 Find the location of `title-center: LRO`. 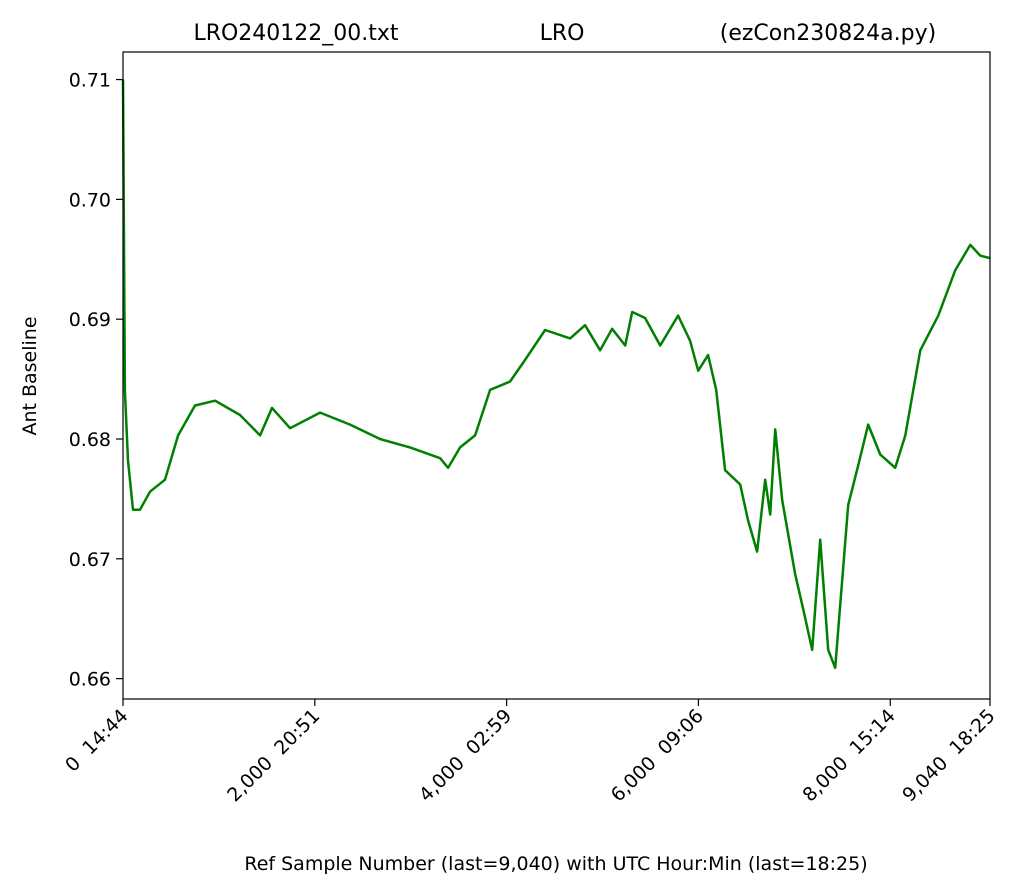

title-center: LRO is located at coordinates (562, 33).